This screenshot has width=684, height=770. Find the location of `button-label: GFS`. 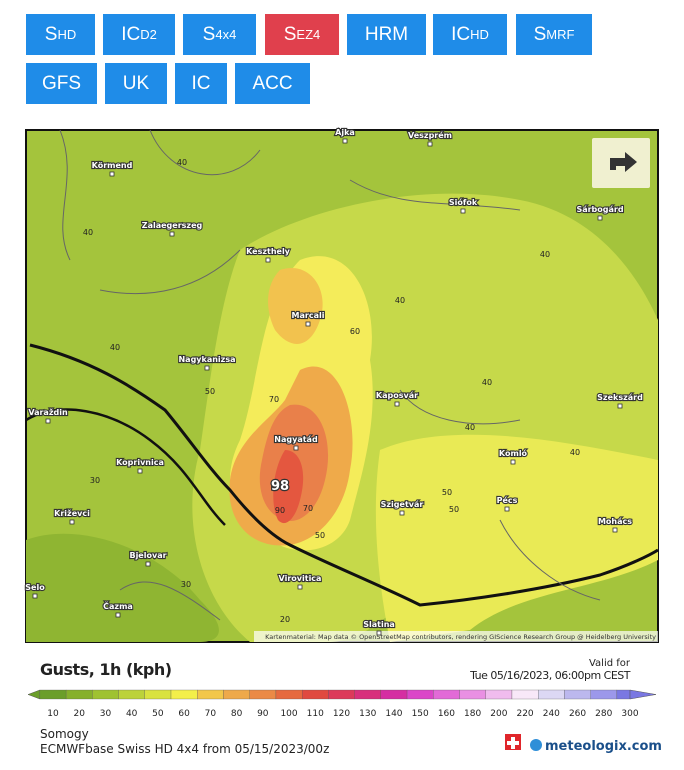

button-label: GFS is located at coordinates (61, 83).